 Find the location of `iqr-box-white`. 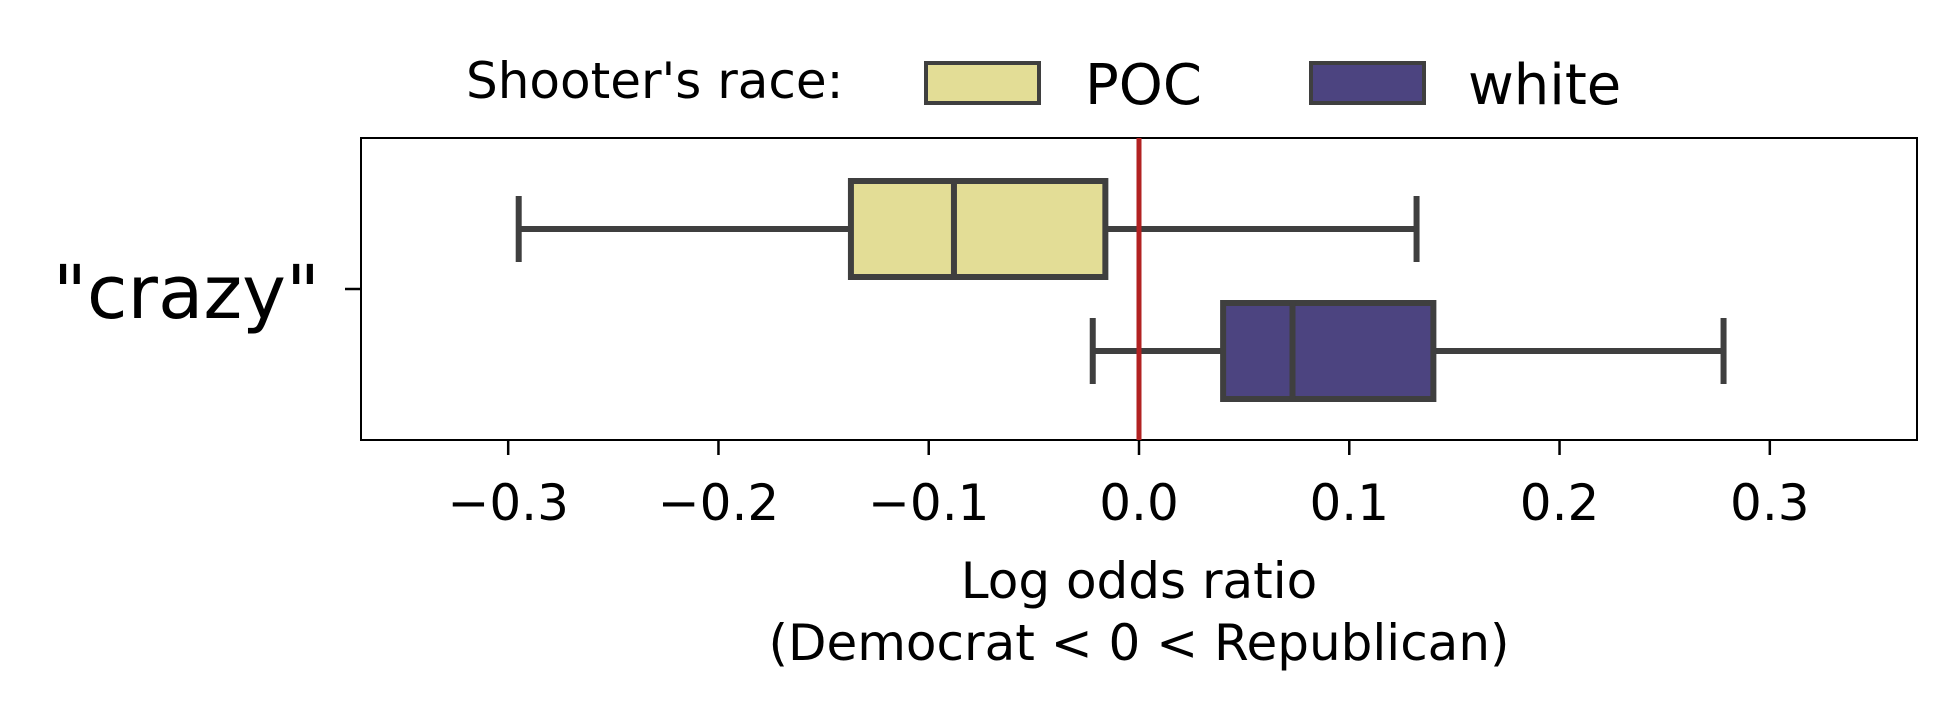

iqr-box-white is located at coordinates (1328, 351).